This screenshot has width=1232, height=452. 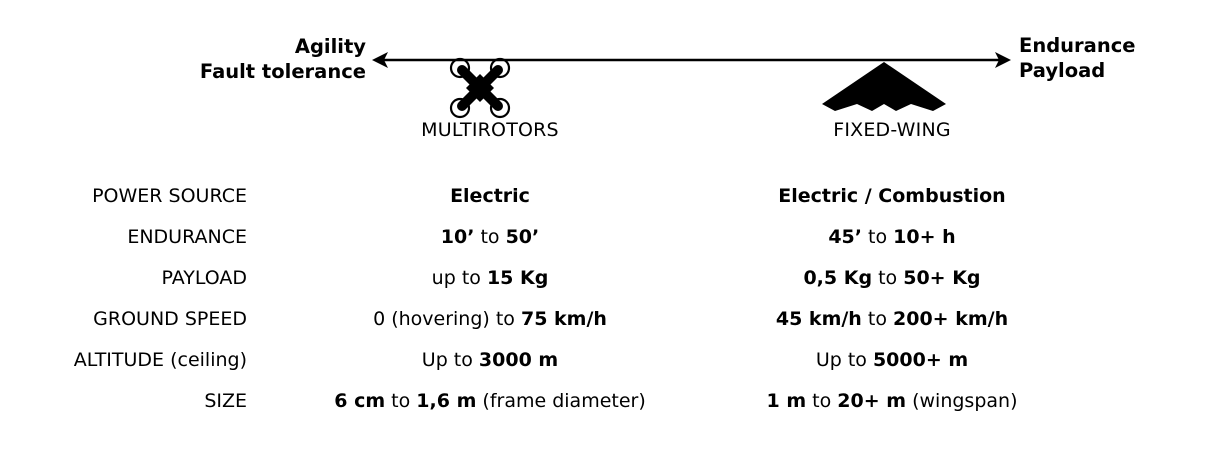 What do you see at coordinates (160, 360) in the screenshot?
I see `row-label: ALTITUDE (ceiling)` at bounding box center [160, 360].